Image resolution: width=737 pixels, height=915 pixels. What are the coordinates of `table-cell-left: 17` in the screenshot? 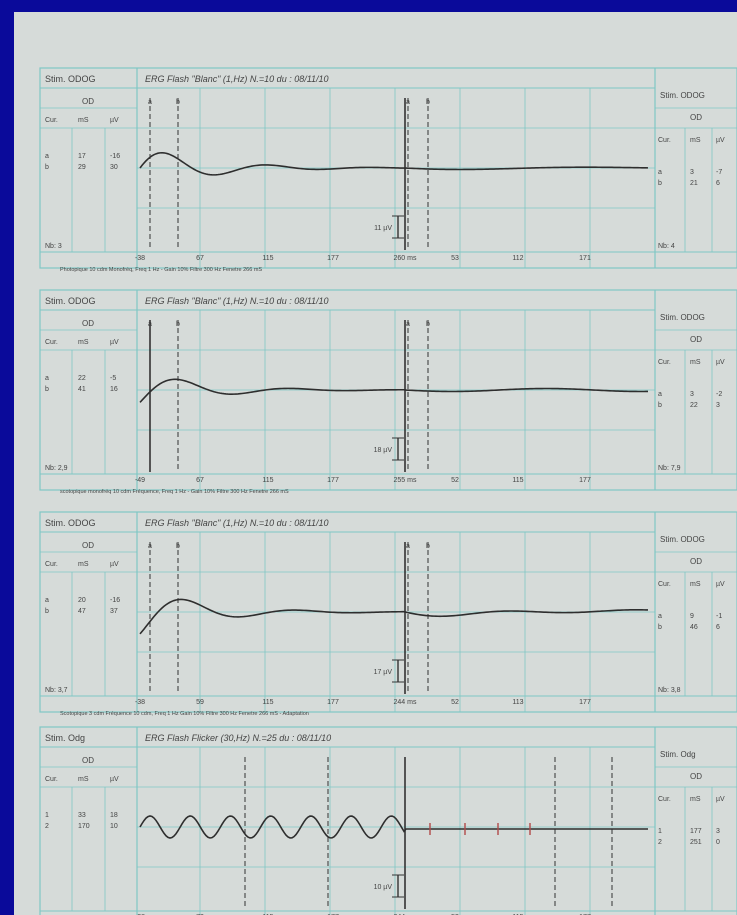 It's located at (82, 156).